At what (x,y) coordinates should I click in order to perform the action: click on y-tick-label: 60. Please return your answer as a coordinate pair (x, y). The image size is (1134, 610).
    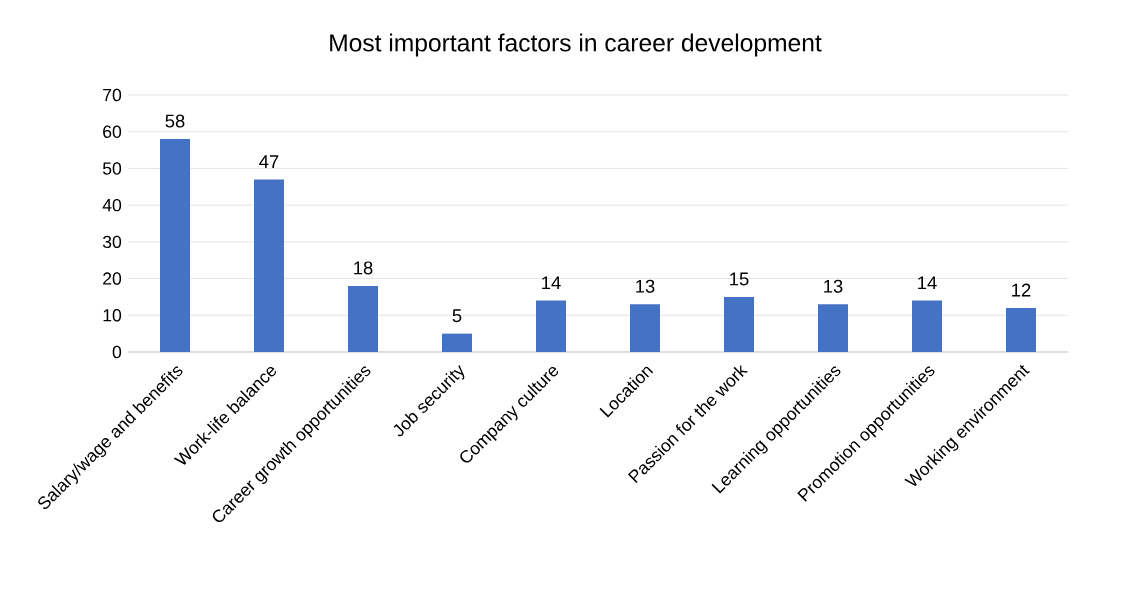
    Looking at the image, I should click on (112, 131).